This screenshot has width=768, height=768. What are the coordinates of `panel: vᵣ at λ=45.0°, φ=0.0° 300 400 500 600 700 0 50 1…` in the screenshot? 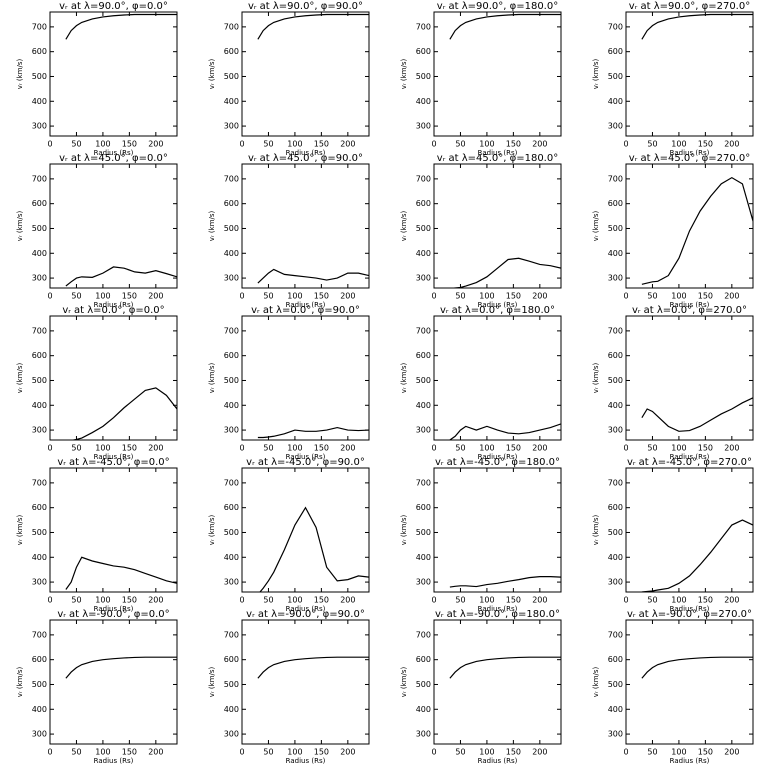 It's located at (97, 231).